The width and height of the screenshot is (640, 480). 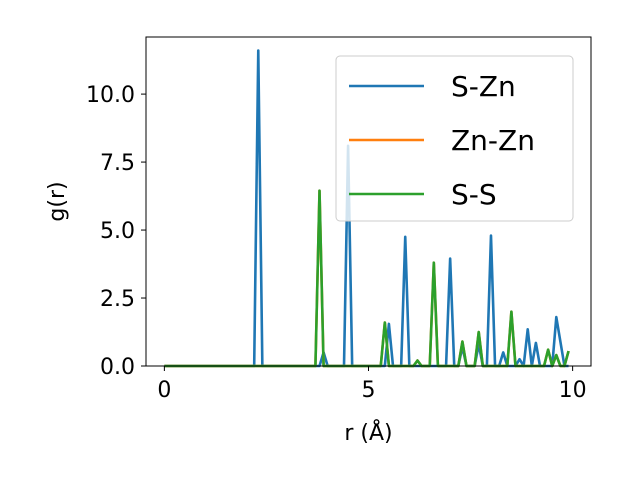 I want to click on y-tick-label: 7.5, so click(x=117, y=163).